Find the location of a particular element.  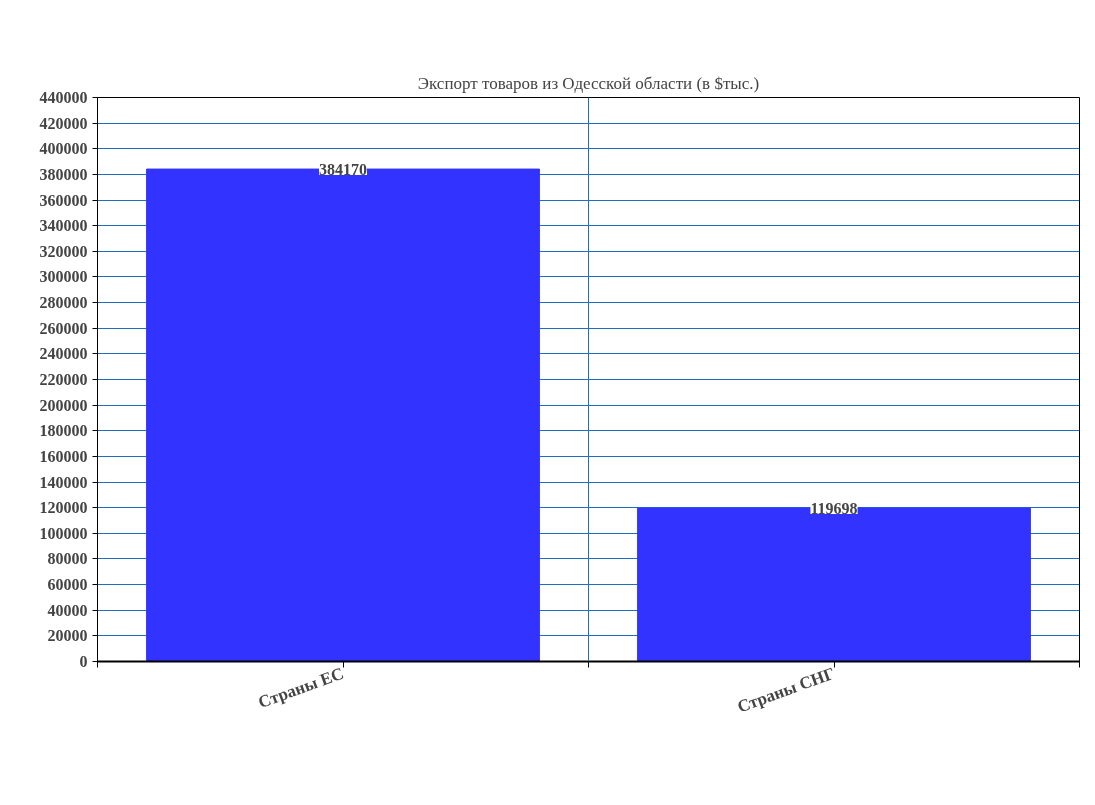

y-tick-label: 60000 is located at coordinates (67, 585).